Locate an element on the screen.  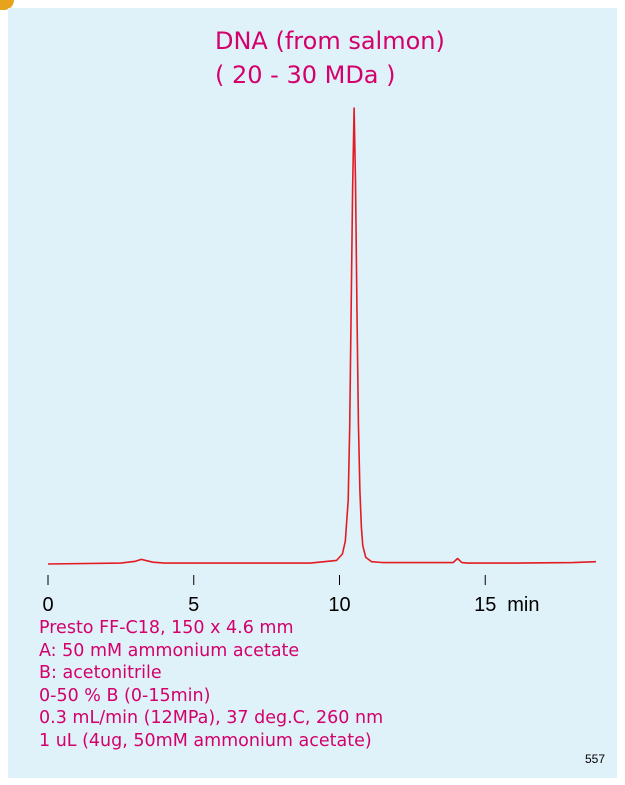
title-line-1: DNA (from salmon) is located at coordinates (330, 41).